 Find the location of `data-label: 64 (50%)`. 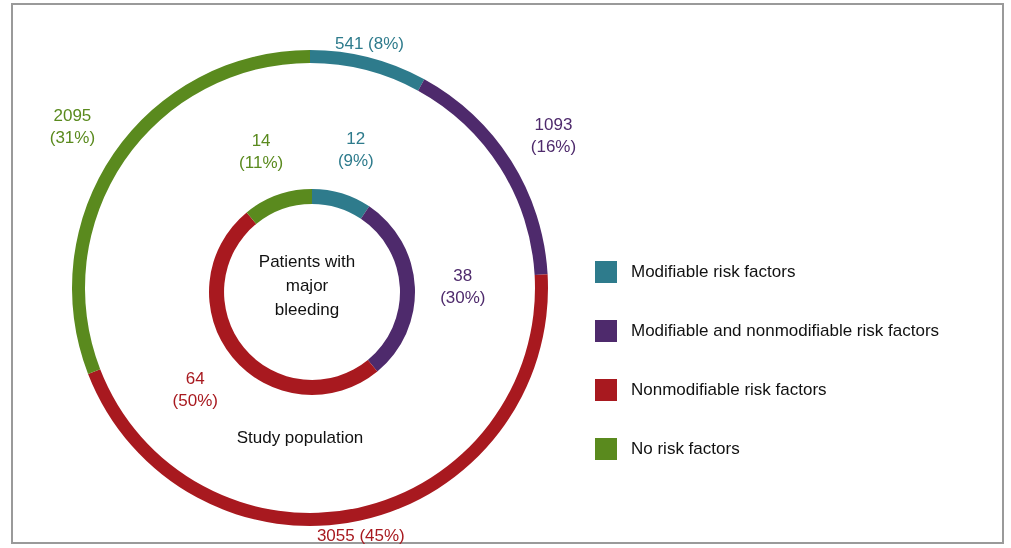

data-label: 64 (50%) is located at coordinates (195, 389).